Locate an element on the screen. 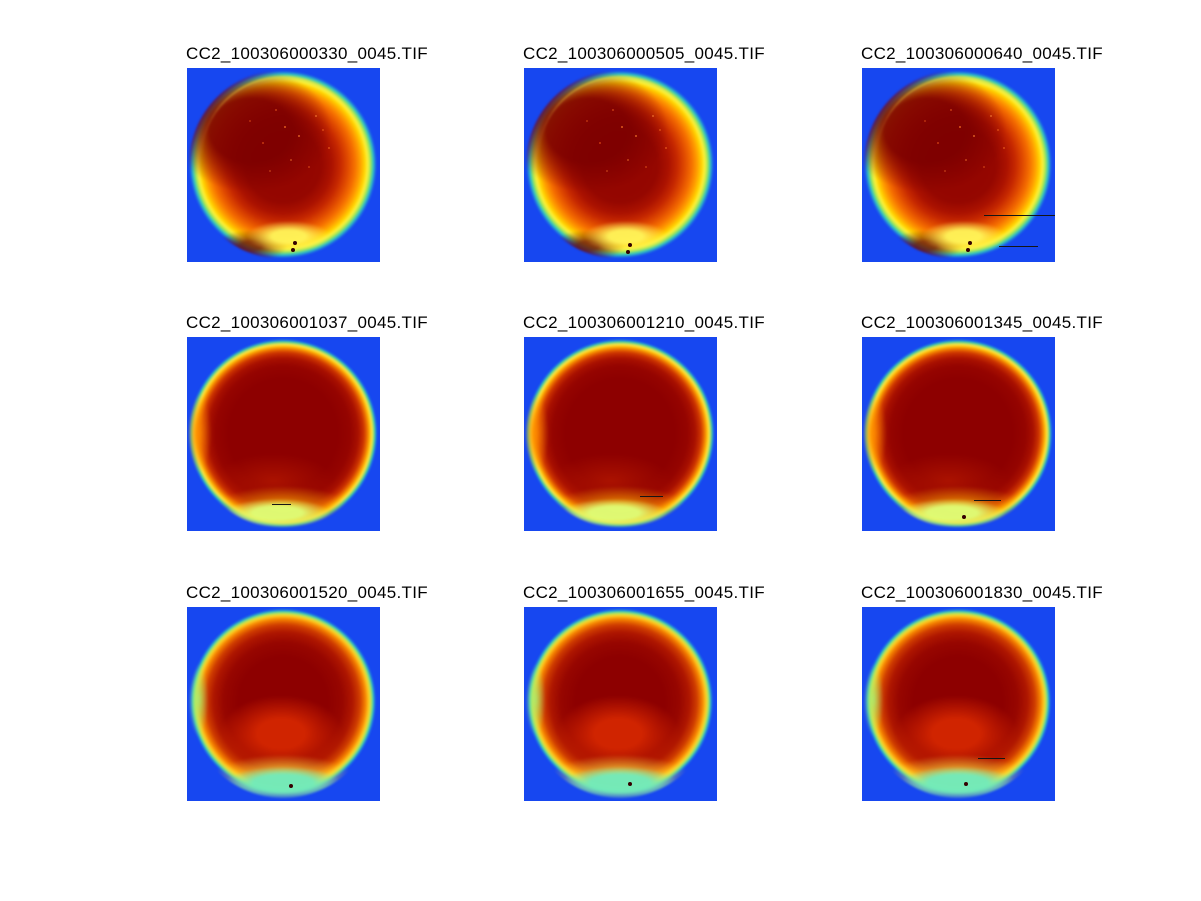 This screenshot has height=901, width=1201. subplot-r1c1: CC2_100306000330_0045.TIF is located at coordinates (307, 153).